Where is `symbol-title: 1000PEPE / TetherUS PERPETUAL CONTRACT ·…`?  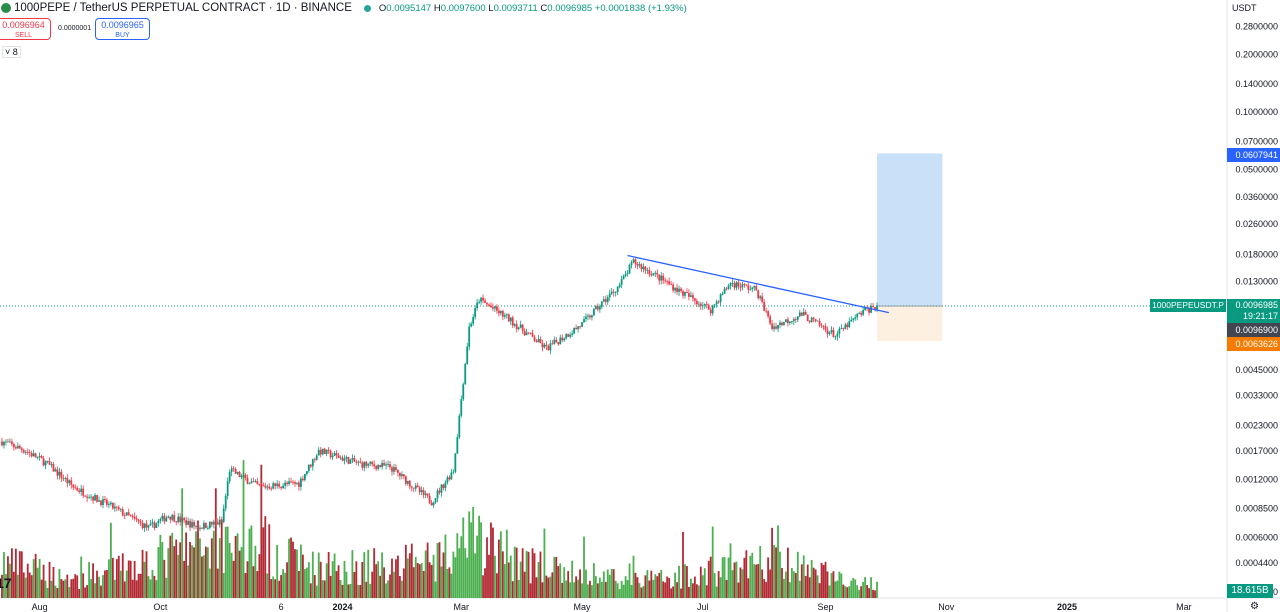
symbol-title: 1000PEPE / TetherUS PERPETUAL CONTRACT ·… is located at coordinates (183, 8).